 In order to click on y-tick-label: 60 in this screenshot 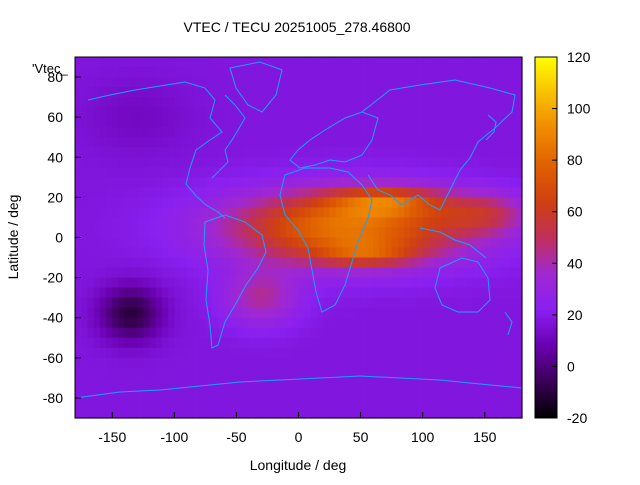, I will do `click(55, 117)`.